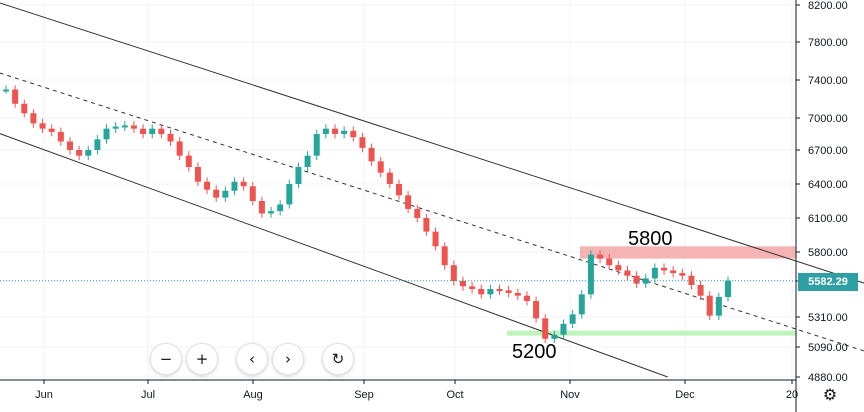 The image size is (864, 412). I want to click on scroll-right-button: ›, so click(288, 359).